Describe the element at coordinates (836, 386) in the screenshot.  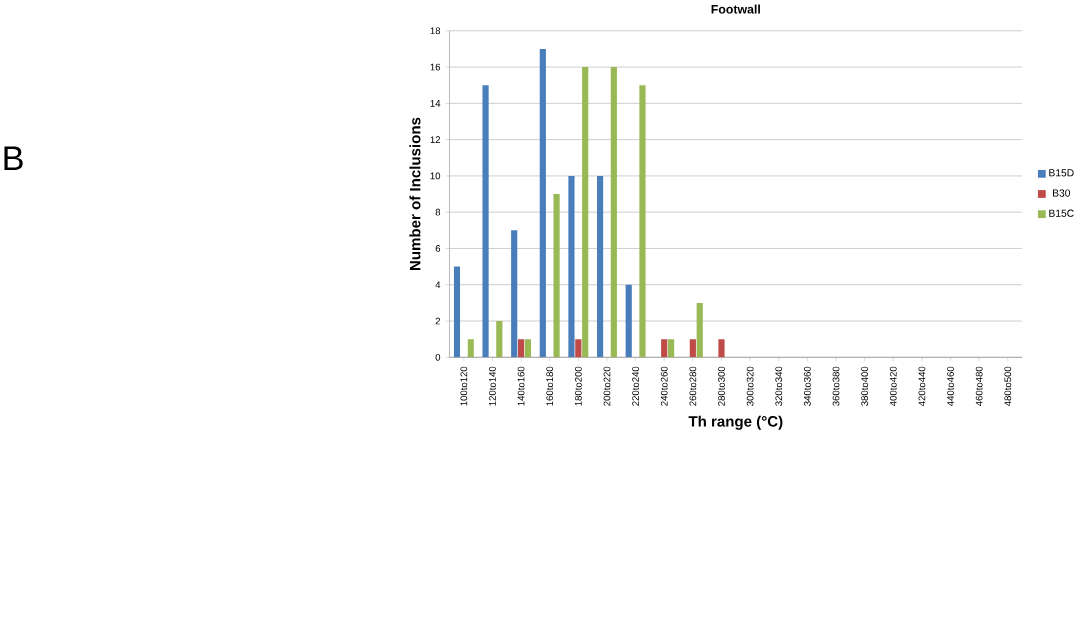
I see `x-tick-label: 360to380` at that location.